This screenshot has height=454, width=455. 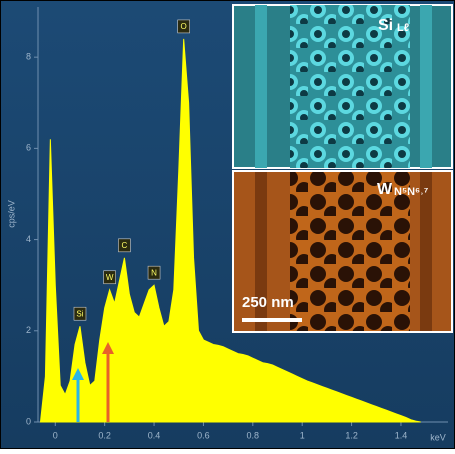 What do you see at coordinates (28, 148) in the screenshot?
I see `y-tick-label: 6` at bounding box center [28, 148].